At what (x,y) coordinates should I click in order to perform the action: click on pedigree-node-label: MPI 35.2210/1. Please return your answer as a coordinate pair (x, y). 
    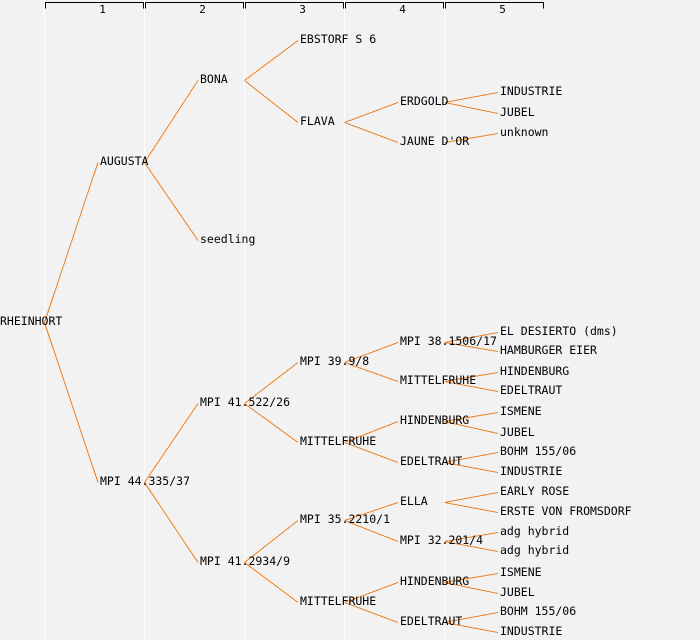
    Looking at the image, I should click on (345, 519).